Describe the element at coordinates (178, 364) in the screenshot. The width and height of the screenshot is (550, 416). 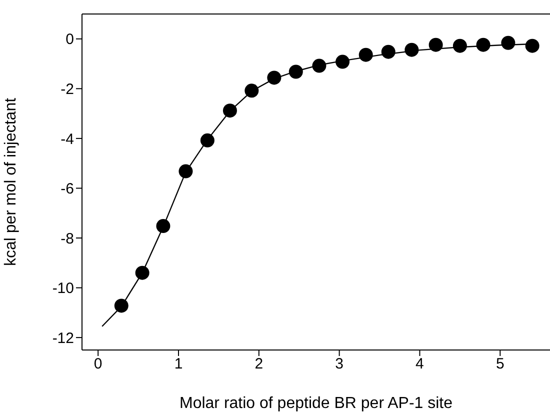
I see `x-tick-label: 1` at that location.